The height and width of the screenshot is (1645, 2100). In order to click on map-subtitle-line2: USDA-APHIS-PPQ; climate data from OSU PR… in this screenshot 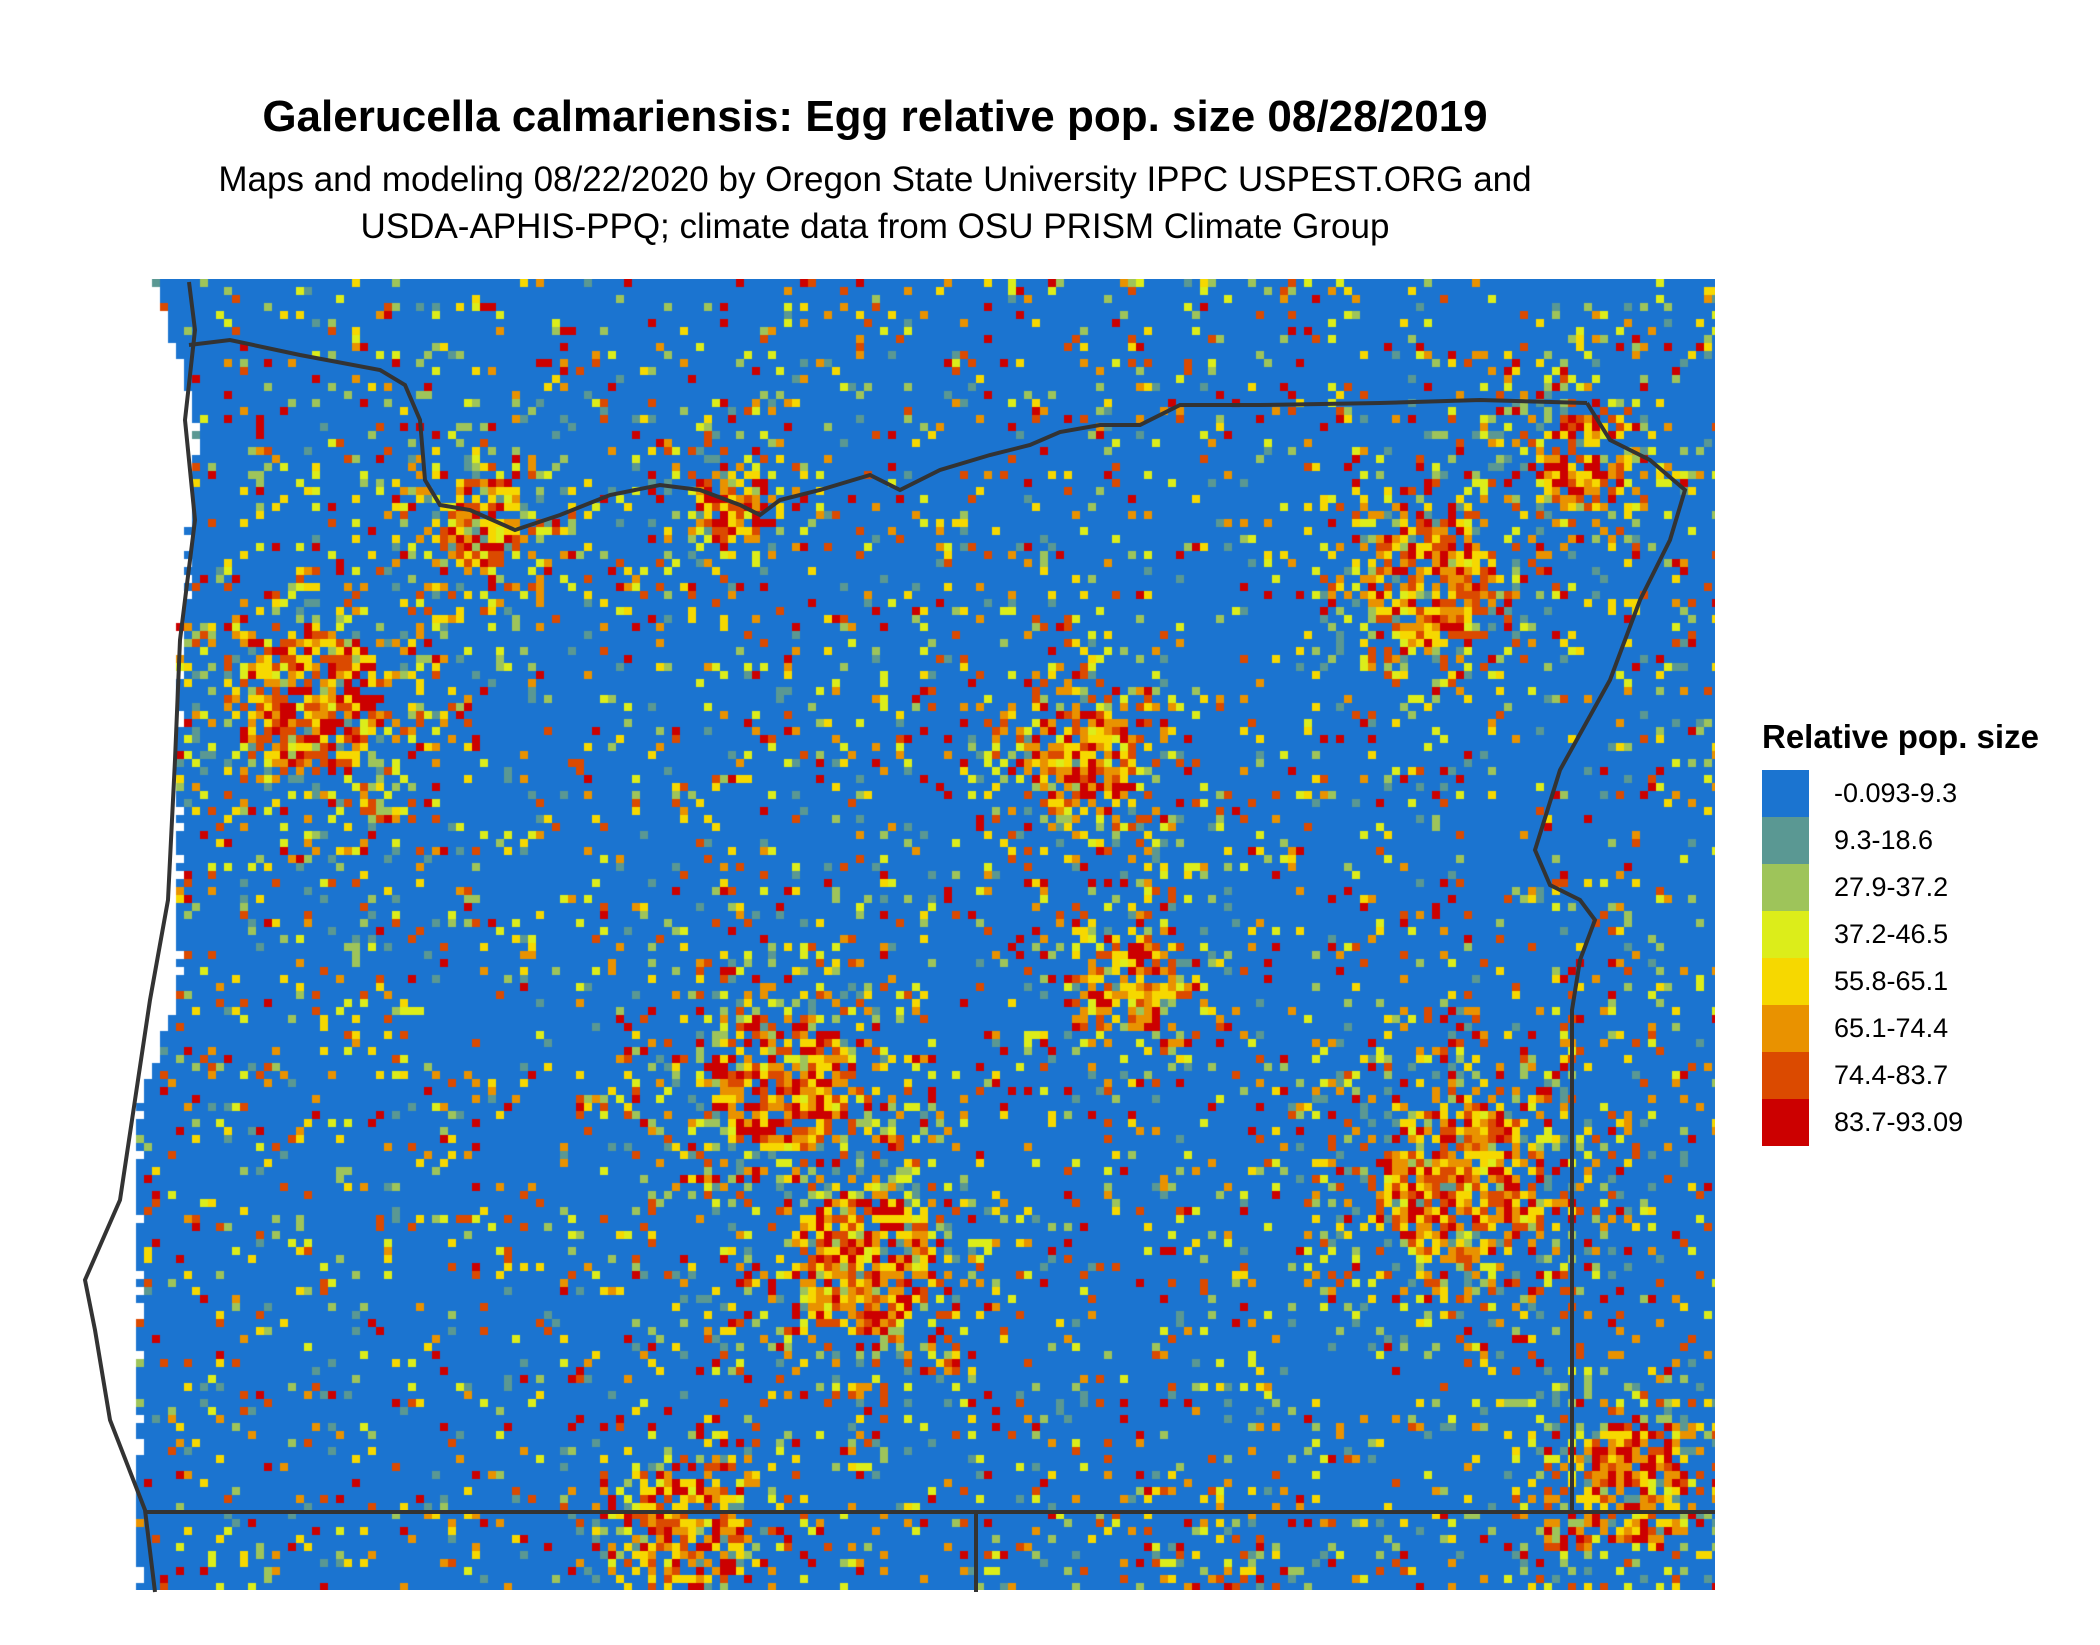, I will do `click(875, 226)`.